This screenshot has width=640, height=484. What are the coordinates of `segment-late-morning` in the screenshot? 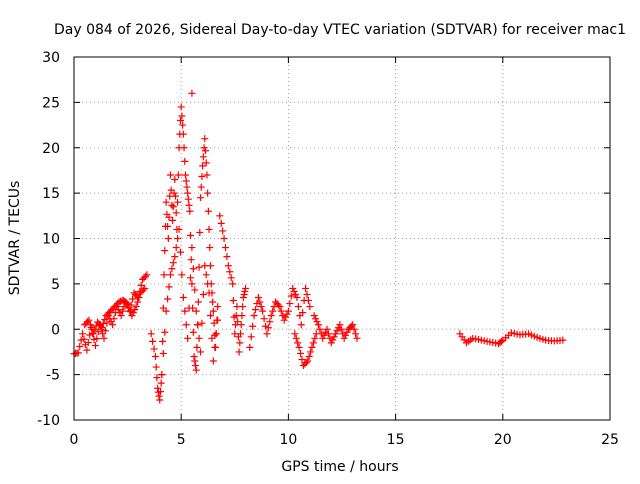 It's located at (233, 284).